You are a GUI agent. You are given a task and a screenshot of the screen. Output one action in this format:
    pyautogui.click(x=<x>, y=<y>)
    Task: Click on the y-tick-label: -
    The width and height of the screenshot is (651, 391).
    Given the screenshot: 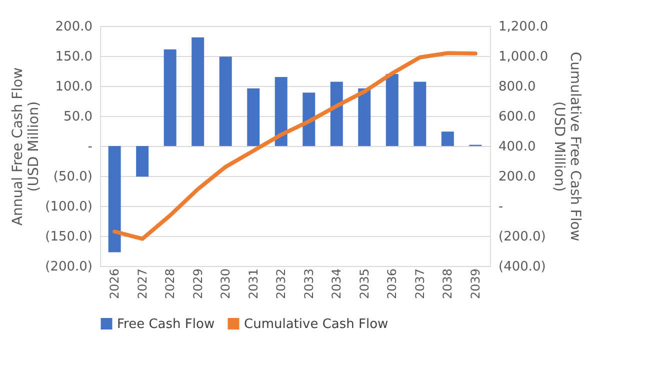 What is the action you would take?
    pyautogui.click(x=90, y=147)
    